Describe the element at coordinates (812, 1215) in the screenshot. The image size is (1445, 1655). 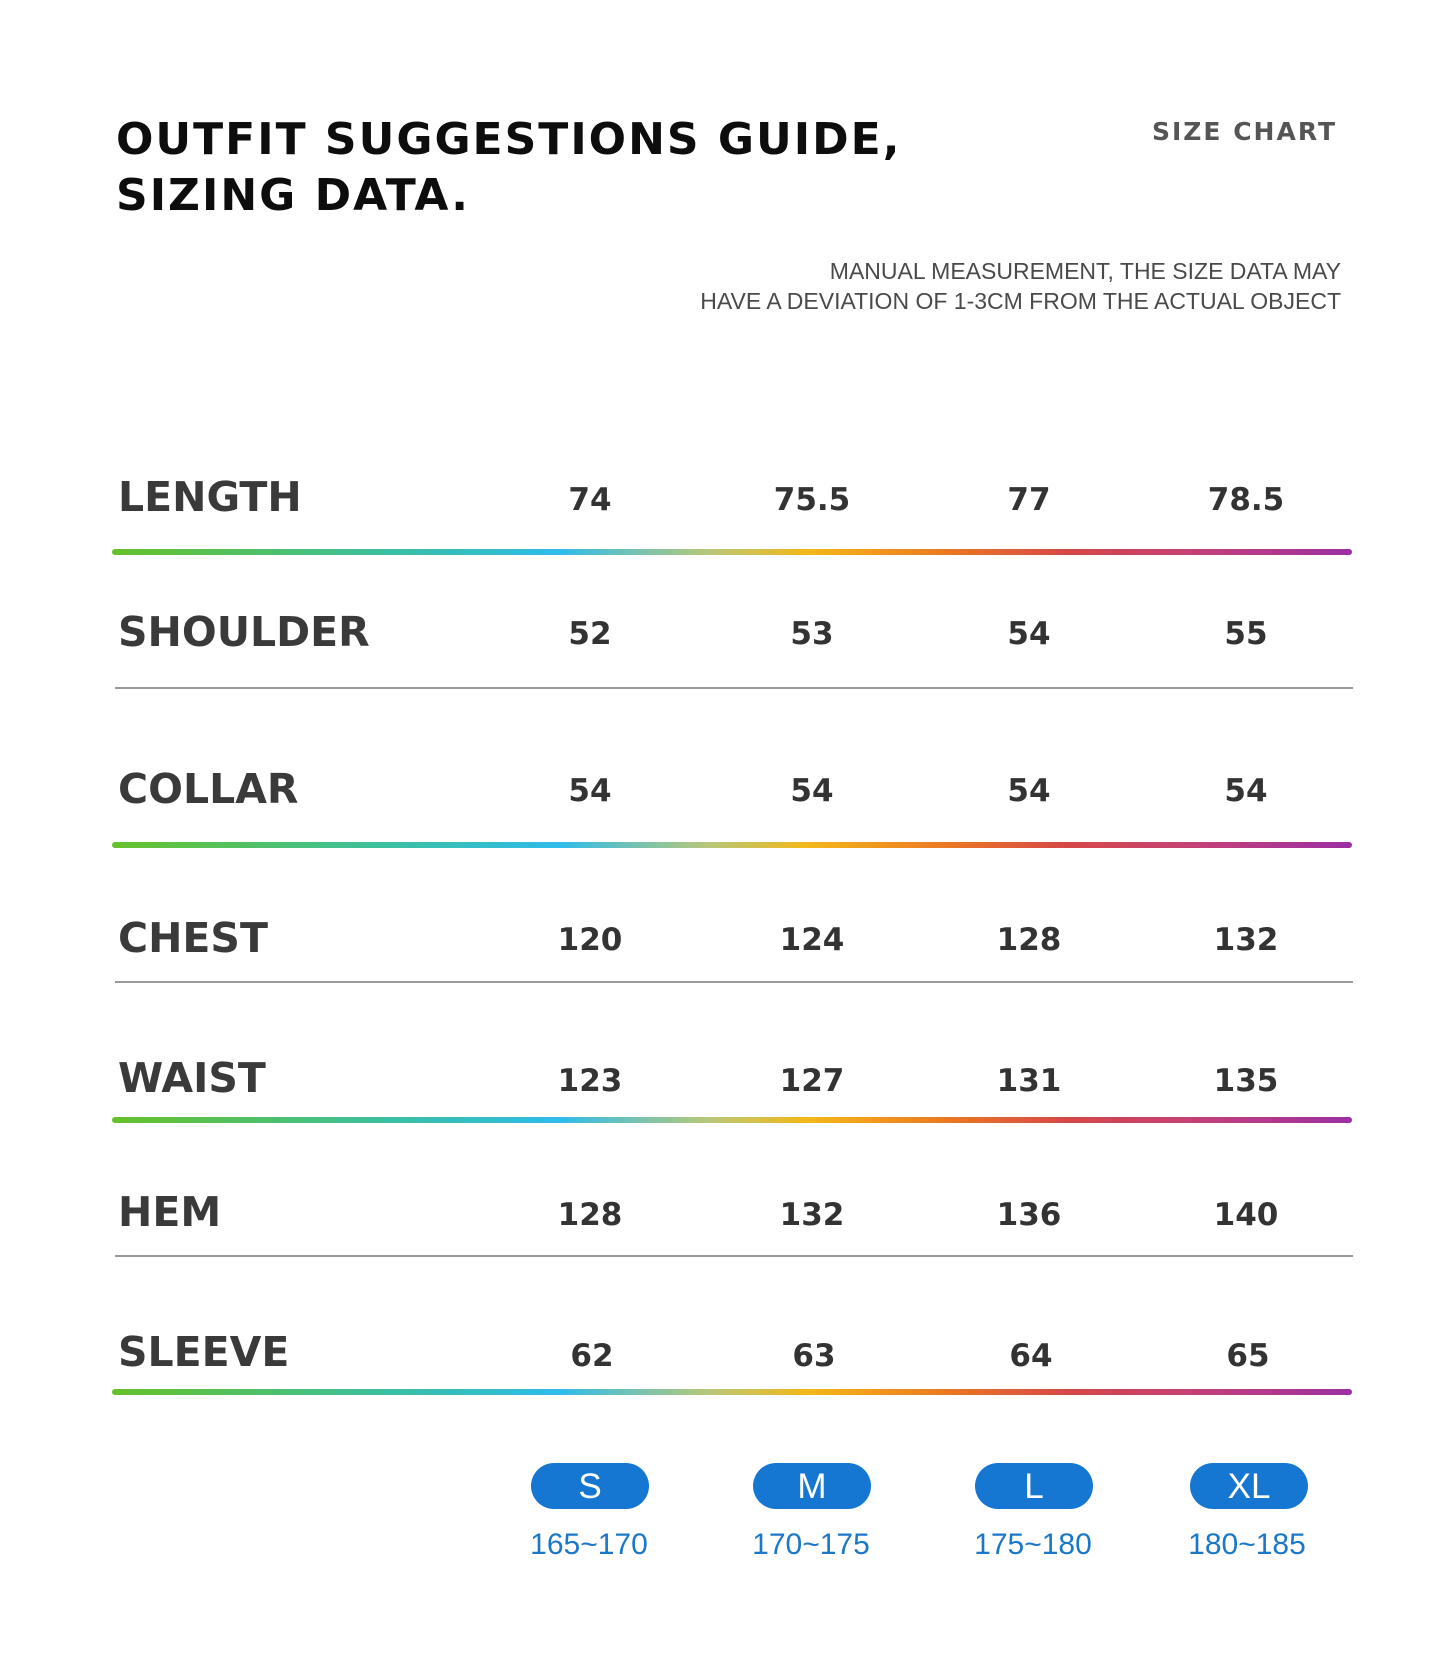
I see `hem-m-value: 132` at that location.